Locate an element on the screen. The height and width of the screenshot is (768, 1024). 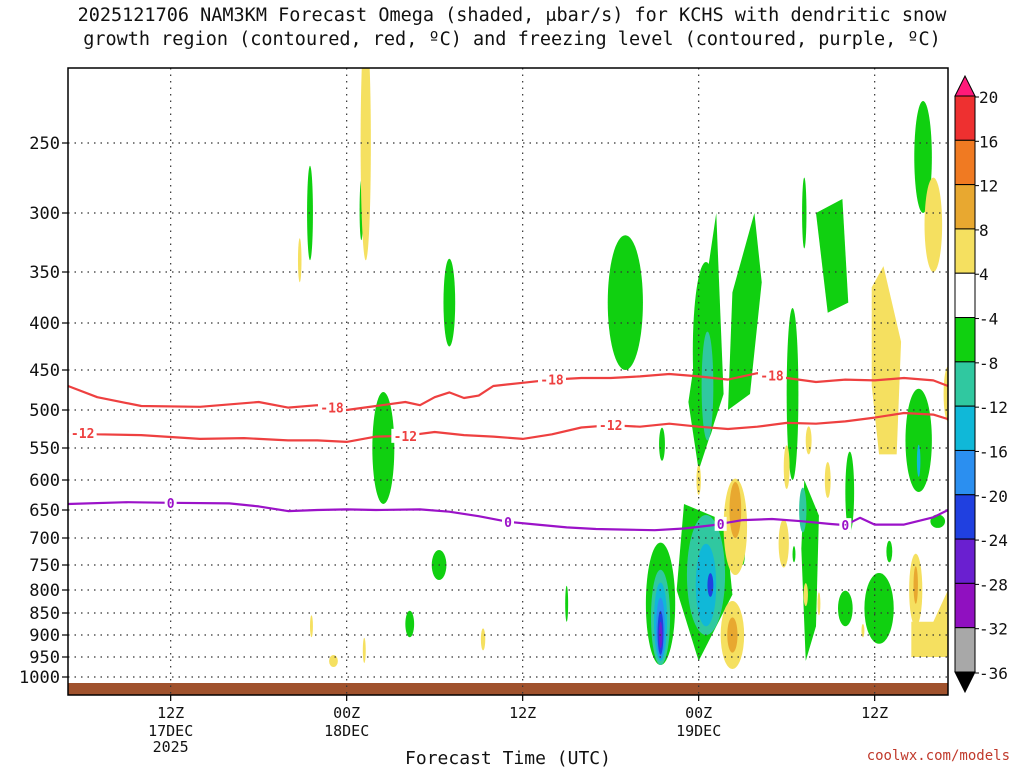
colorbar-label: 20 is located at coordinates (988, 97).